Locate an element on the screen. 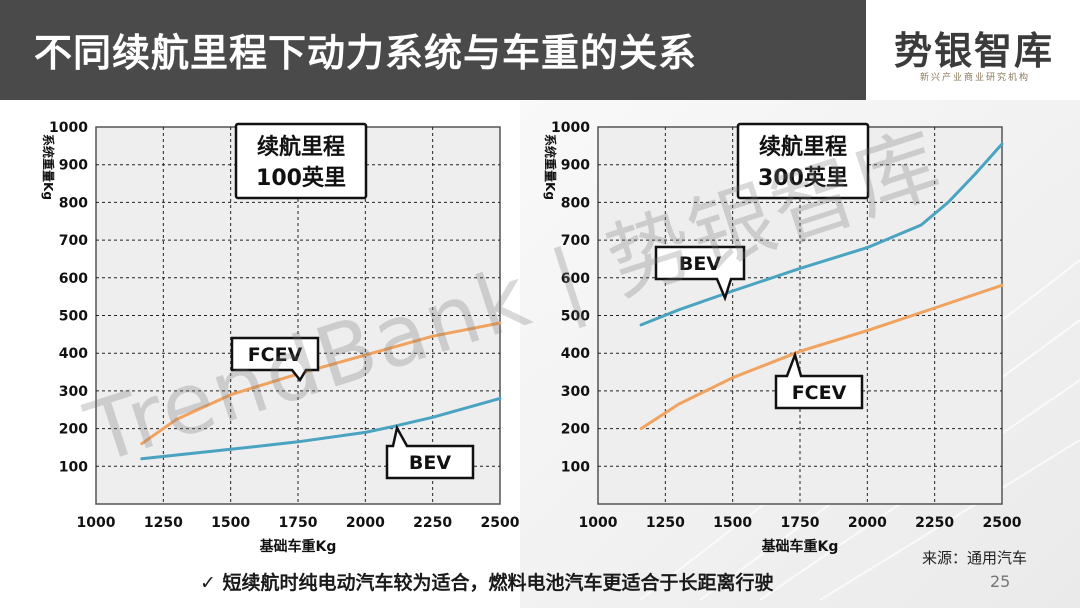 This screenshot has height=608, width=1080. check-icon: ✓ is located at coordinates (208, 583).